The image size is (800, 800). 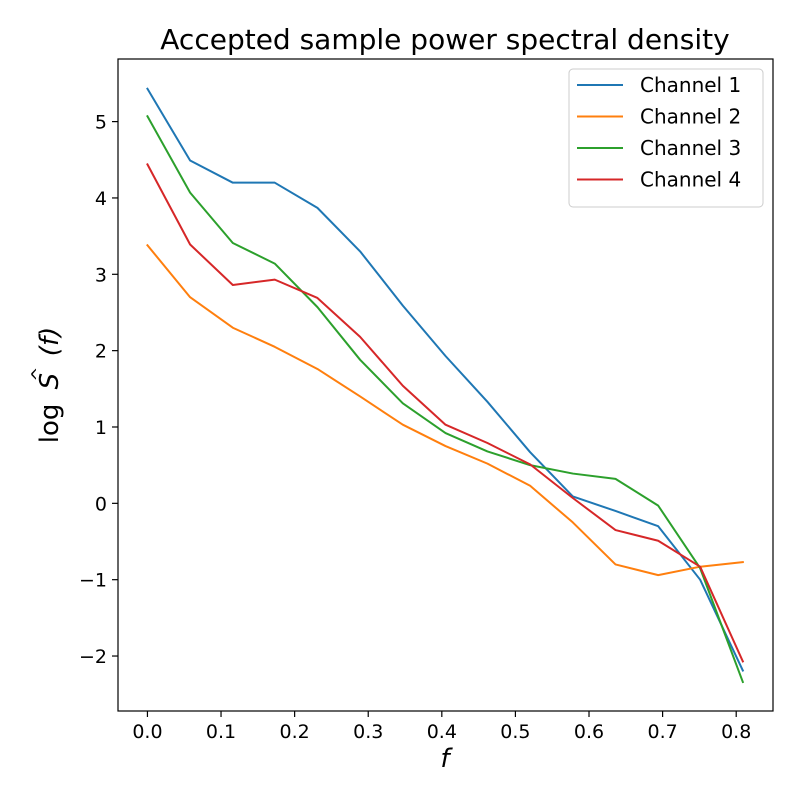 What do you see at coordinates (690, 148) in the screenshot?
I see `legend-label-channel-3: Channel 3` at bounding box center [690, 148].